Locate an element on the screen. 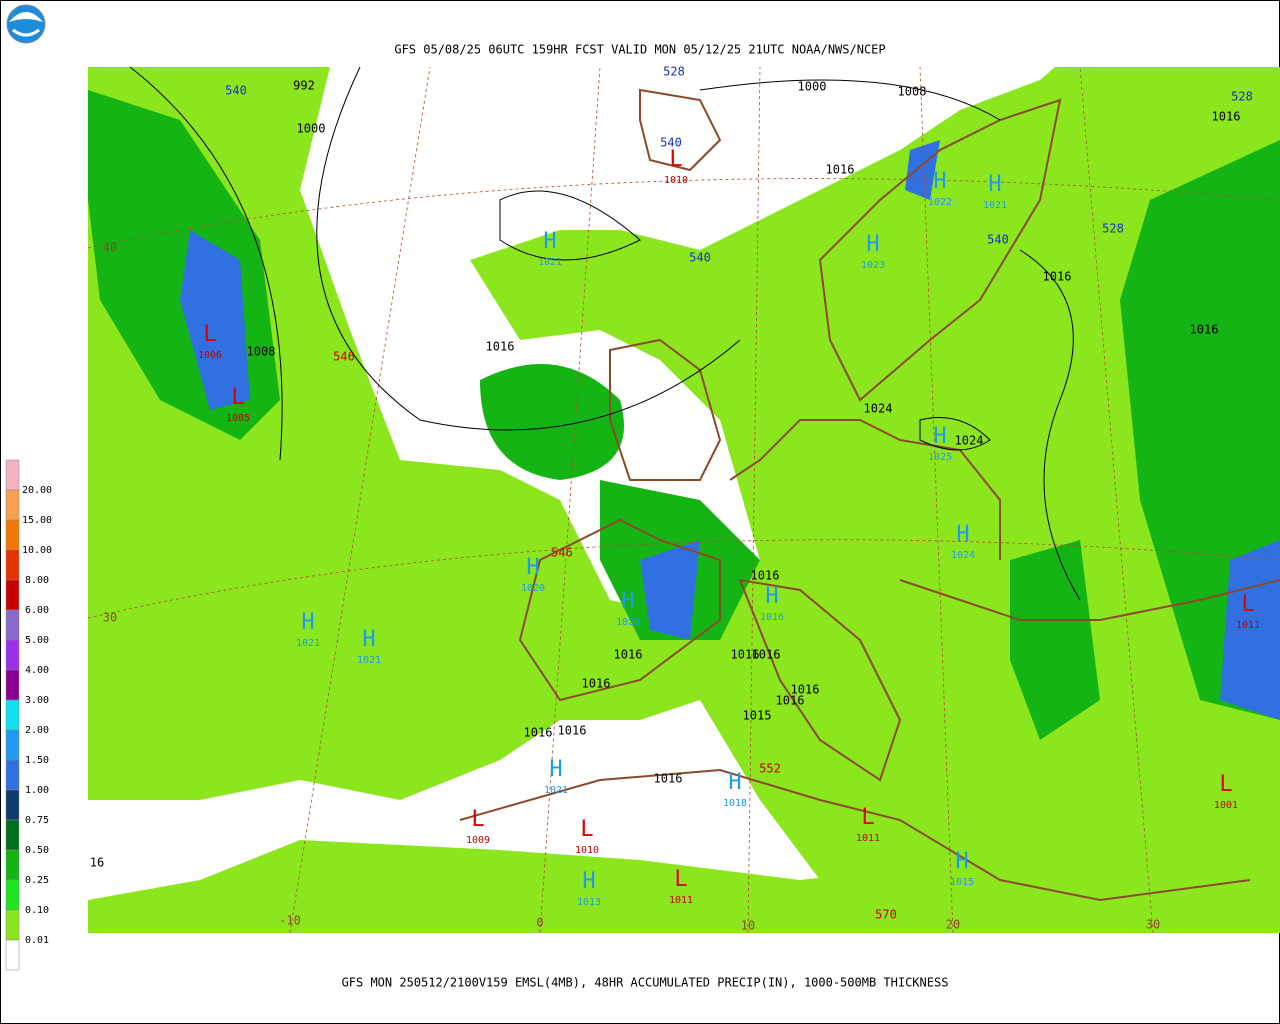  grid-label: 0 is located at coordinates (539, 923).